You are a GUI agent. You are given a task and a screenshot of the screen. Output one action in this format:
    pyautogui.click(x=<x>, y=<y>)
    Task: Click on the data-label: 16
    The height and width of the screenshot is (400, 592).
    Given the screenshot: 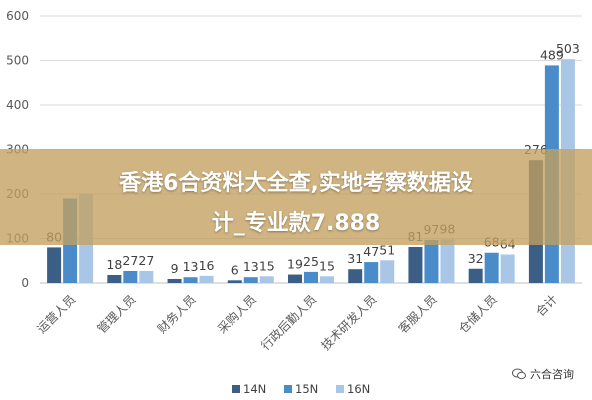 What is the action you would take?
    pyautogui.click(x=207, y=265)
    